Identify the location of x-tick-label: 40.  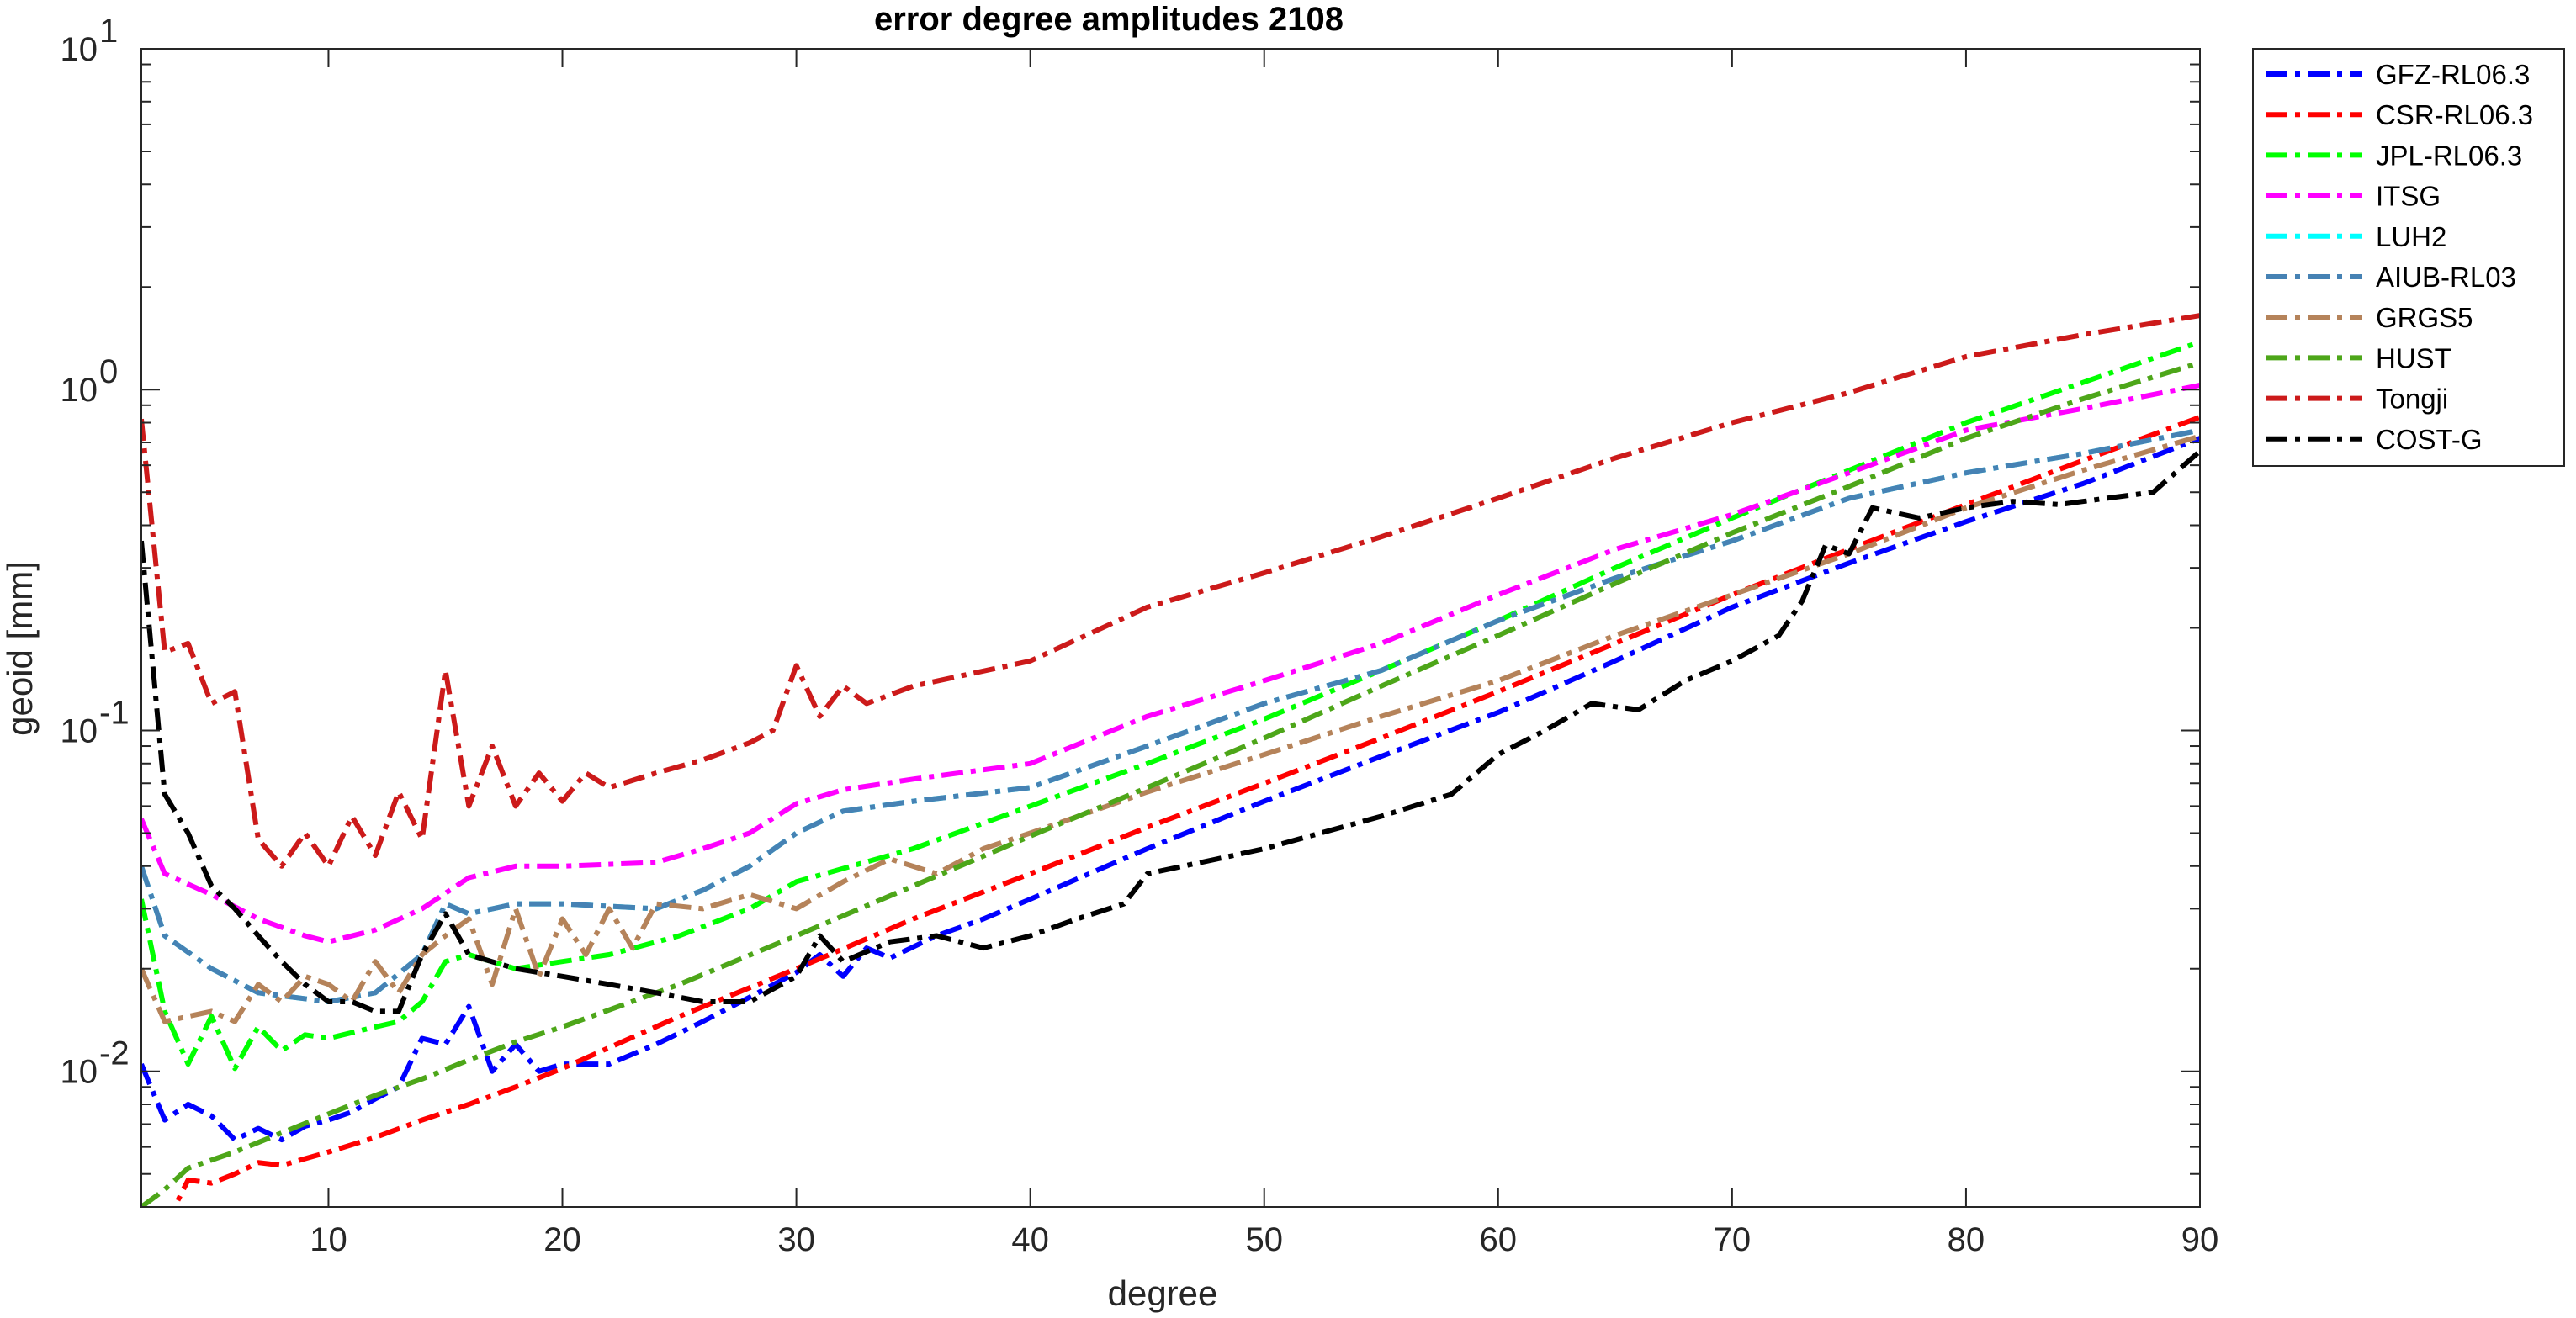
(1030, 1239).